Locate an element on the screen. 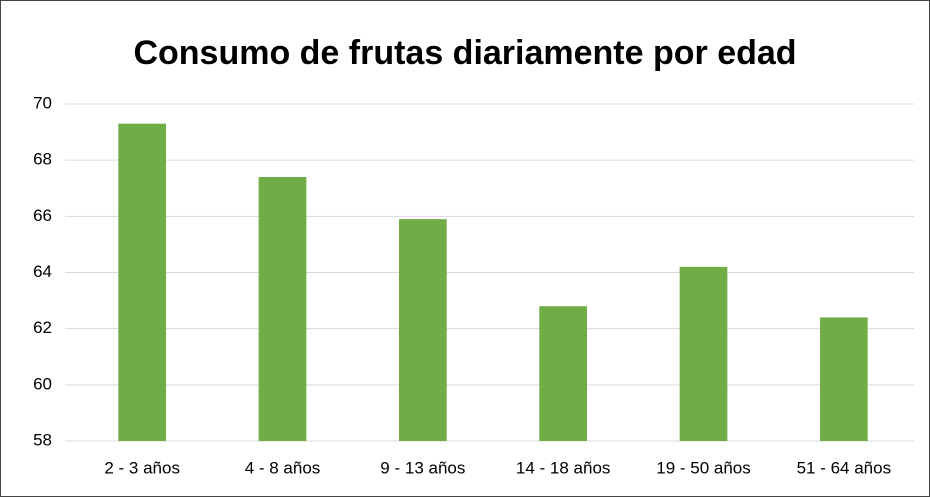  y-tick-label: 66 is located at coordinates (42, 215).